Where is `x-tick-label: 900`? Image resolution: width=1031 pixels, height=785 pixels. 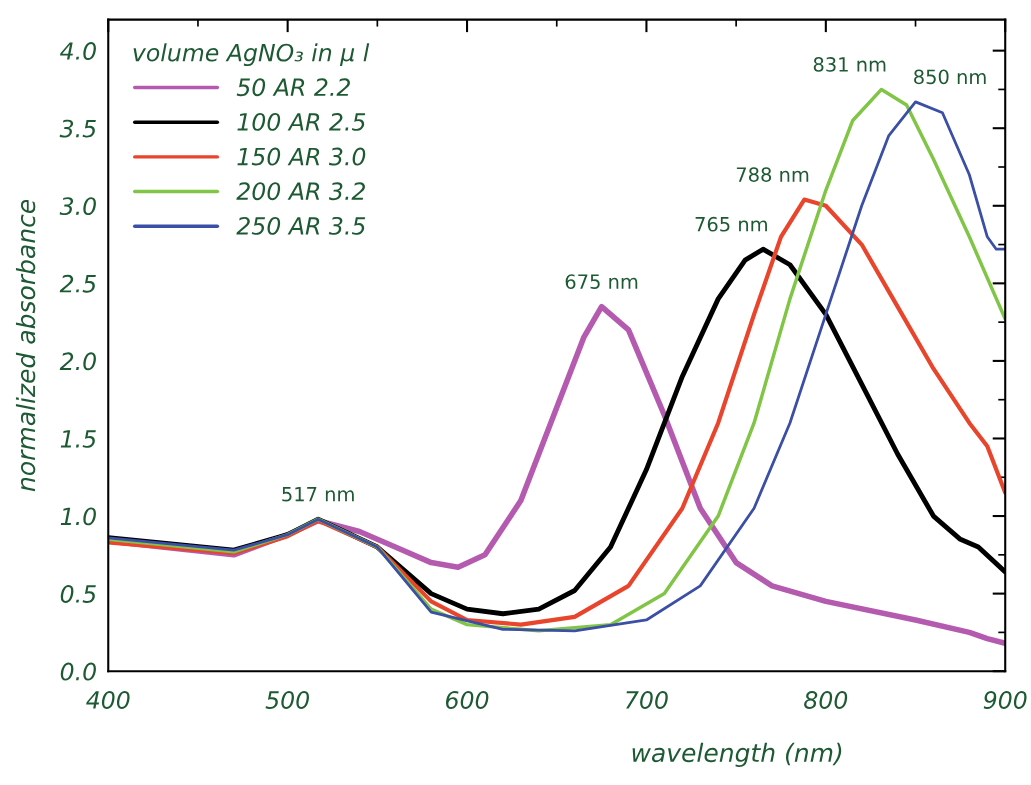 x-tick-label: 900 is located at coordinates (1005, 700).